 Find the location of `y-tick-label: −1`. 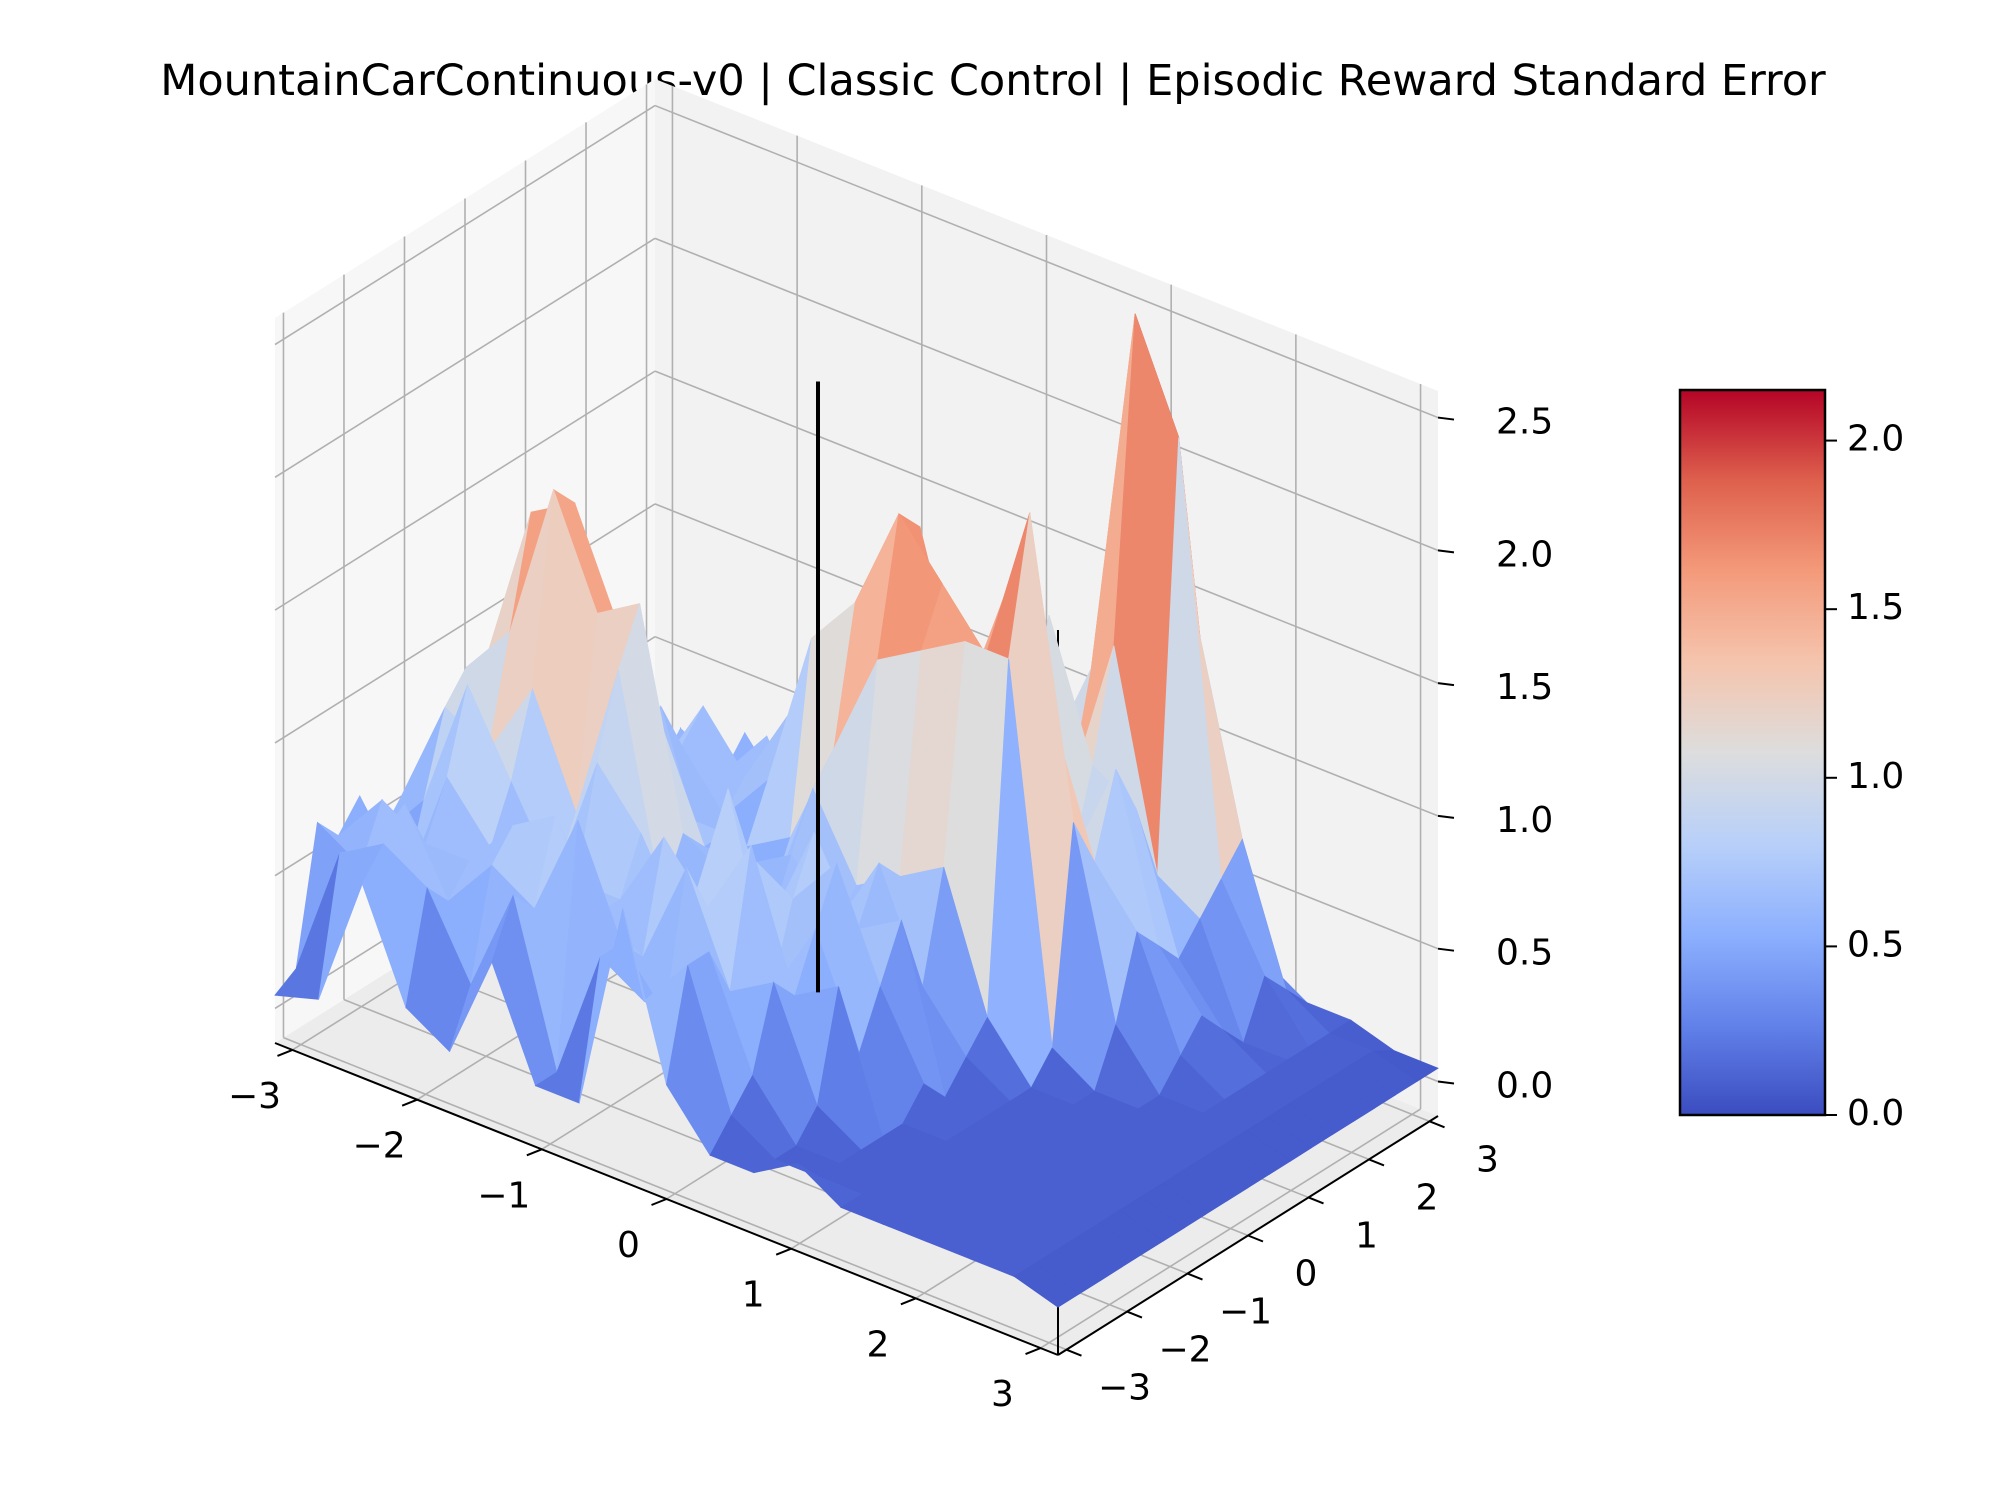

y-tick-label: −1 is located at coordinates (1245, 1312).